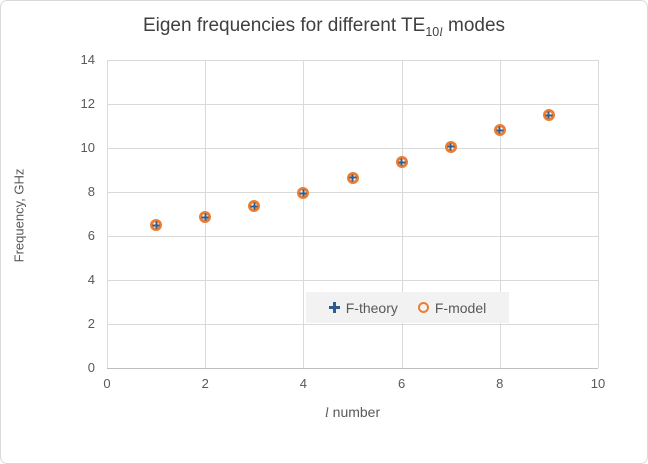  What do you see at coordinates (334, 307) in the screenshot?
I see `plus-marker-icon` at bounding box center [334, 307].